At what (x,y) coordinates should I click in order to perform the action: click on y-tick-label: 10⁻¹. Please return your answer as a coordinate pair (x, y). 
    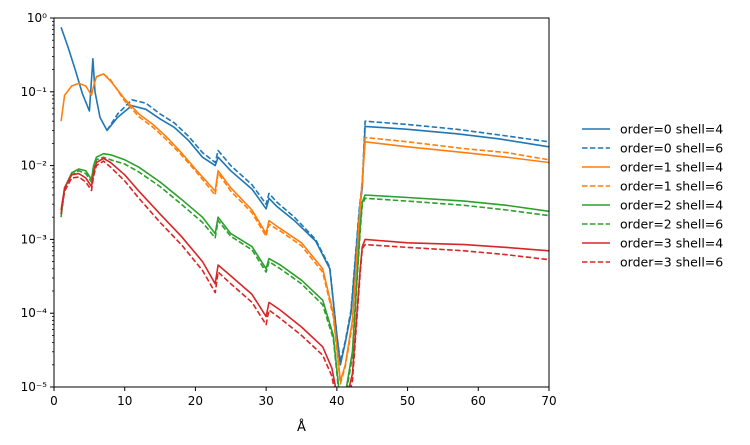
    Looking at the image, I should click on (34, 92).